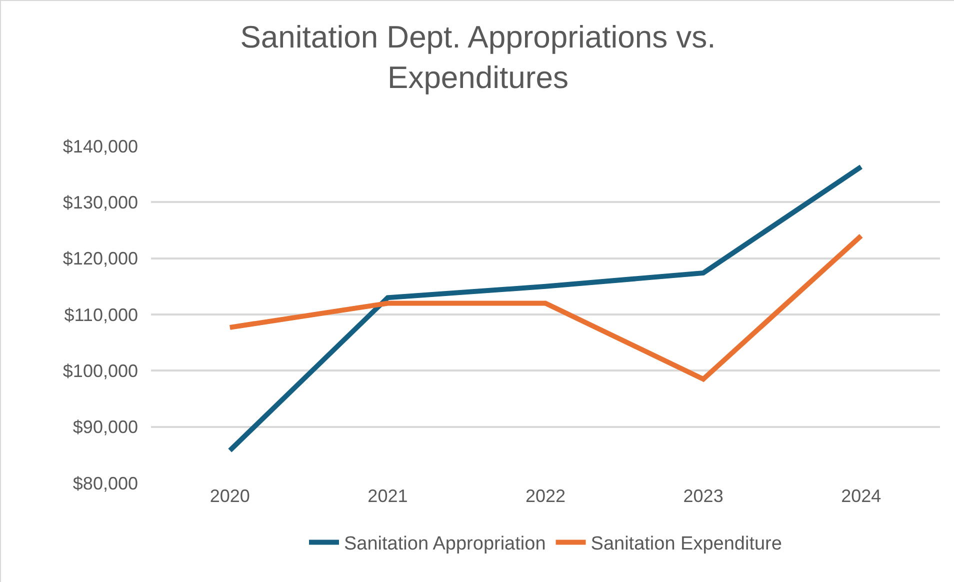 Image resolution: width=954 pixels, height=582 pixels. What do you see at coordinates (101, 314) in the screenshot?
I see `y-tick-label: $110,000` at bounding box center [101, 314].